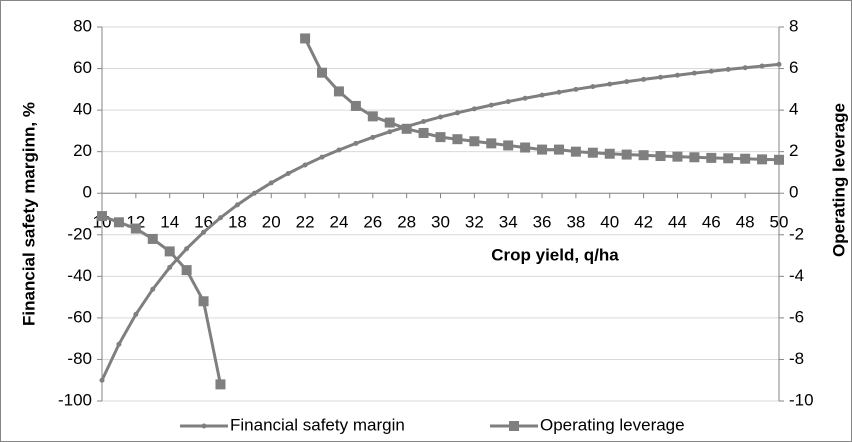  I want to click on y2-axis-label: Operating leverage, so click(838, 180).